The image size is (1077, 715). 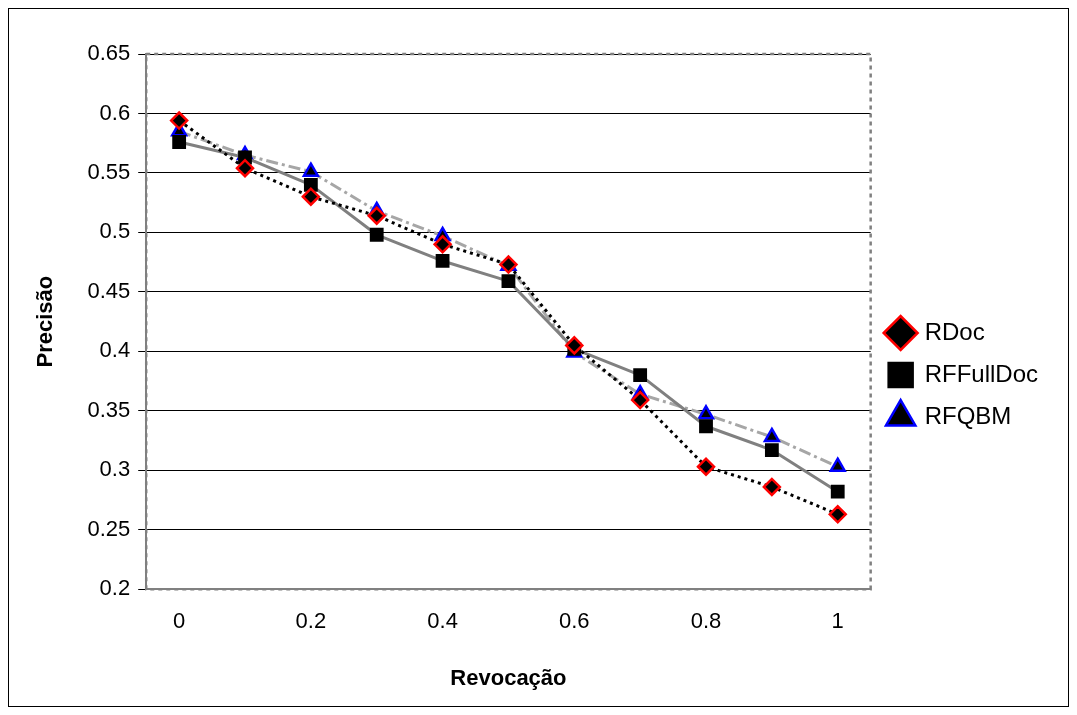 What do you see at coordinates (442, 621) in the screenshot?
I see `x-tick-label: 0.4` at bounding box center [442, 621].